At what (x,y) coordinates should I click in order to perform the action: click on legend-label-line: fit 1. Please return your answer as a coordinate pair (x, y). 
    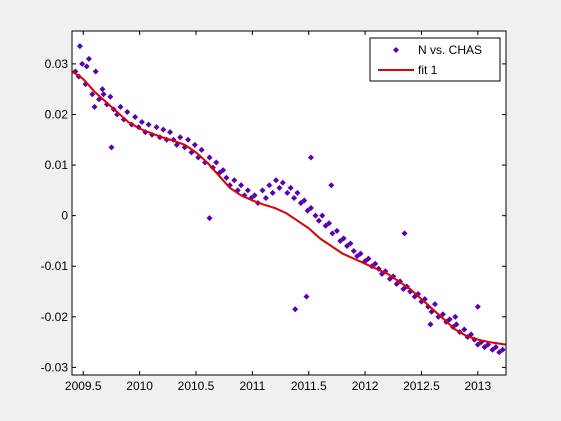
    Looking at the image, I should click on (428, 70).